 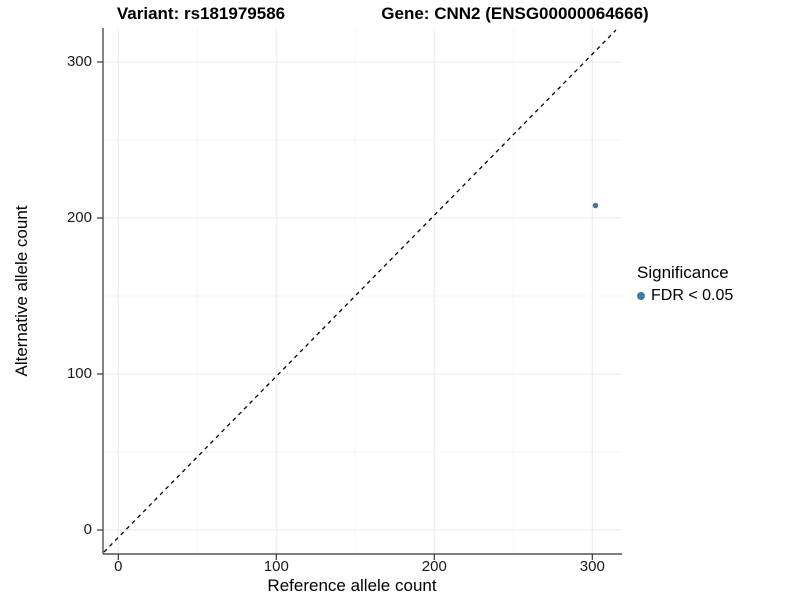 I want to click on x-tick-label: 300, so click(x=592, y=566).